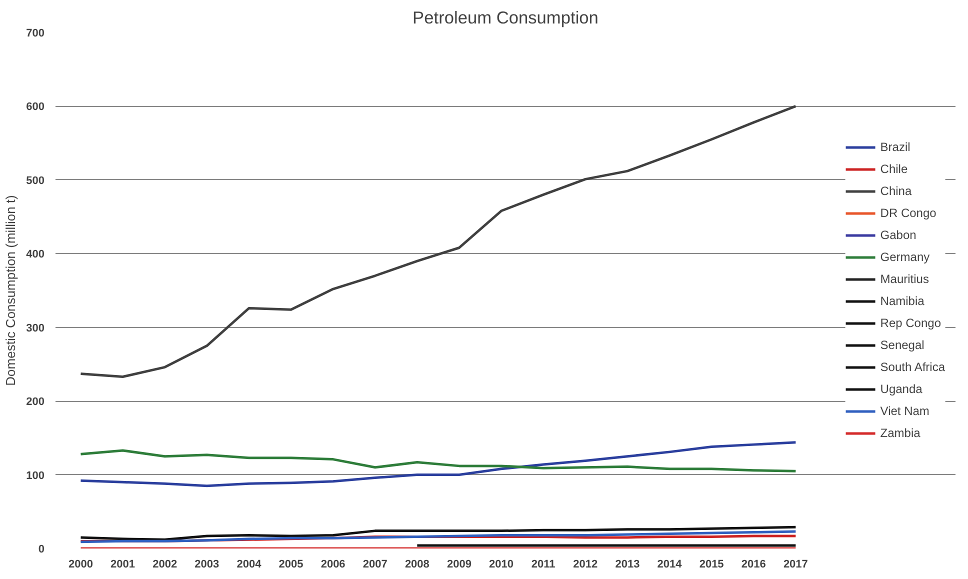 This screenshot has height=579, width=968. What do you see at coordinates (501, 564) in the screenshot?
I see `x-tick-label: 2010` at bounding box center [501, 564].